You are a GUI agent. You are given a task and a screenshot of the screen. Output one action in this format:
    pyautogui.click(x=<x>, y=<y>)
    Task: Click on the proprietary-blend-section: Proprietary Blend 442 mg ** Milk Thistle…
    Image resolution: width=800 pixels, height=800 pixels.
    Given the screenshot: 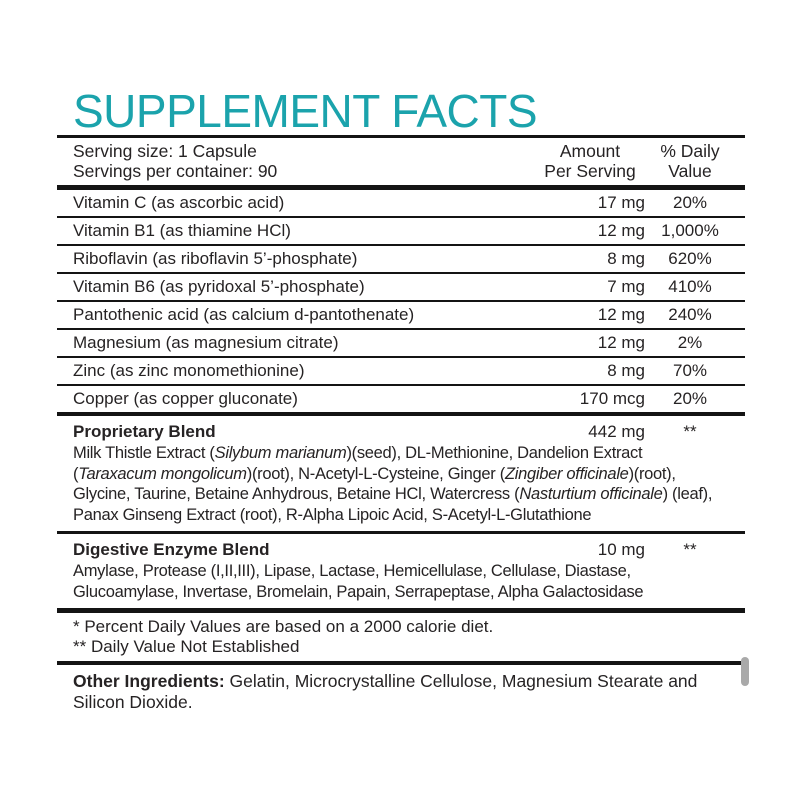 What is the action you would take?
    pyautogui.click(x=401, y=473)
    